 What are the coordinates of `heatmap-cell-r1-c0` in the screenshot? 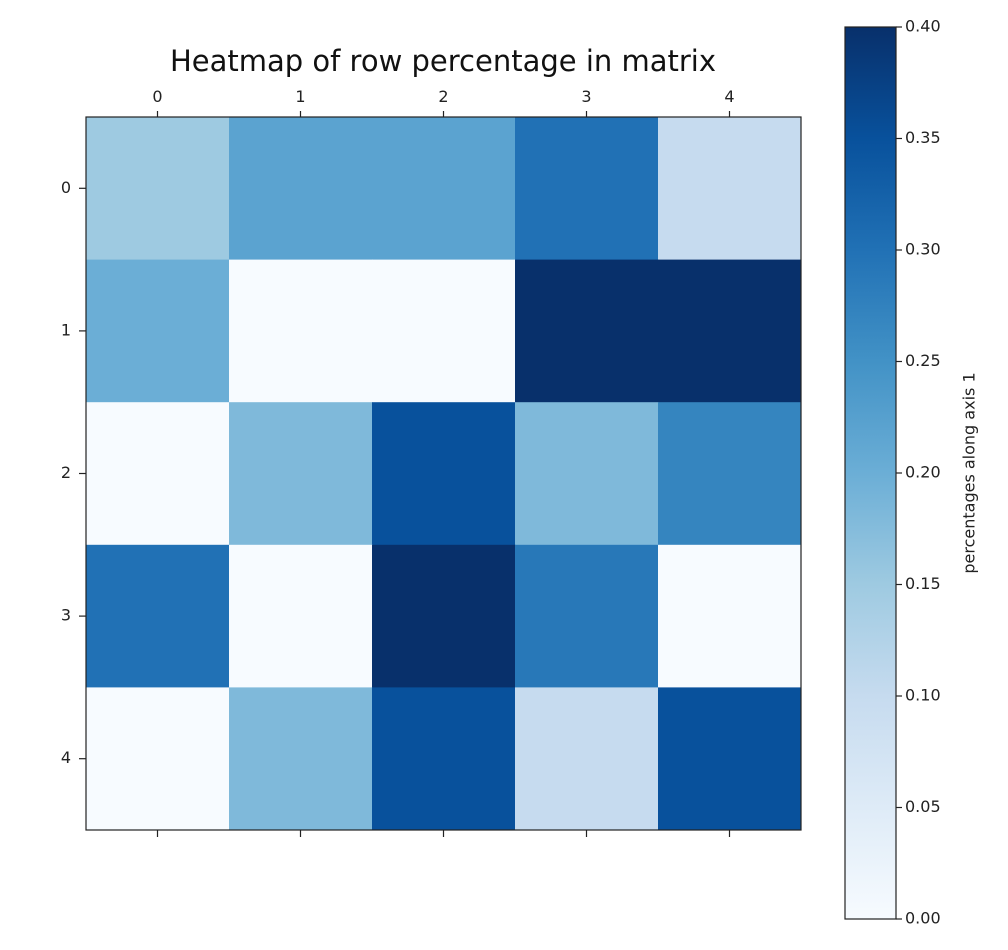 It's located at (158, 331).